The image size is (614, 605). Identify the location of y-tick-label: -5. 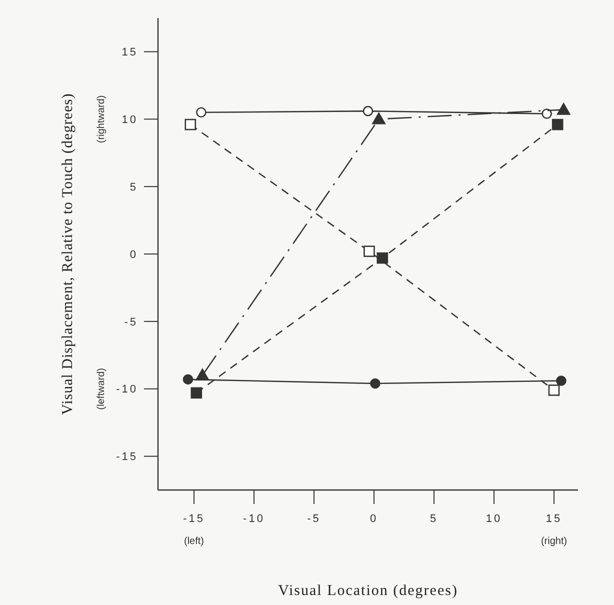
(131, 322).